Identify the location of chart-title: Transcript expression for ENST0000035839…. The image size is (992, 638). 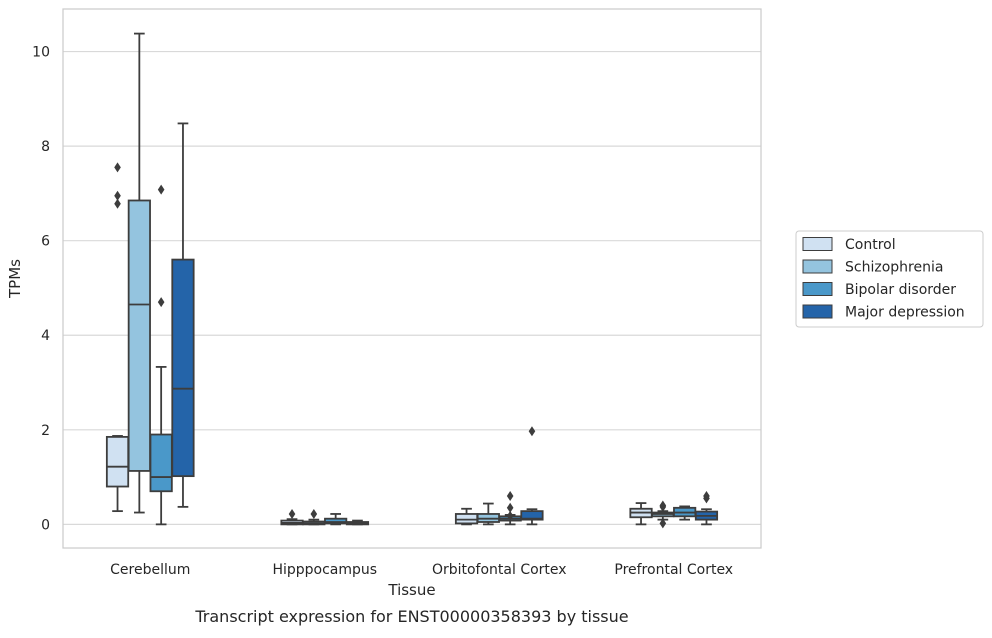
(411, 616).